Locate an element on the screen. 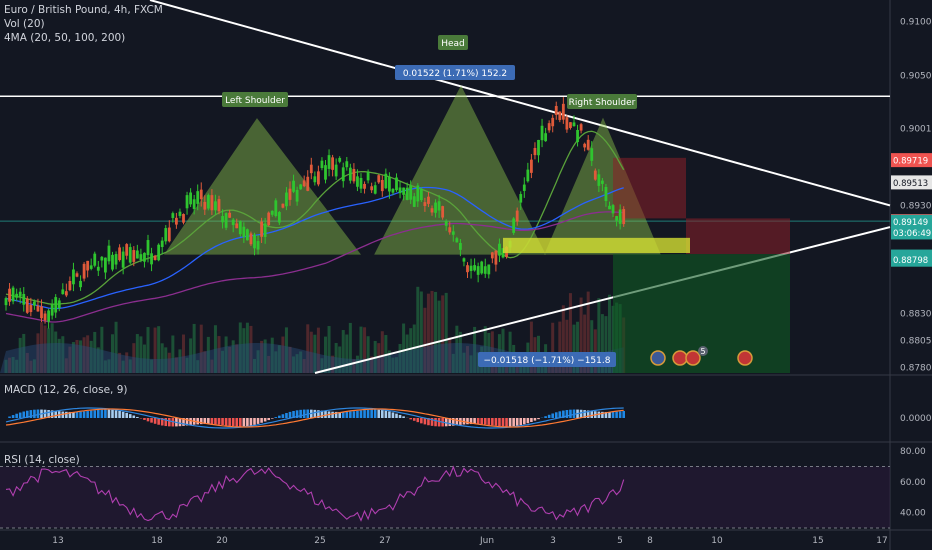 This screenshot has height=550, width=932. rsi-pane-label: RSI (14, close) is located at coordinates (42, 460).